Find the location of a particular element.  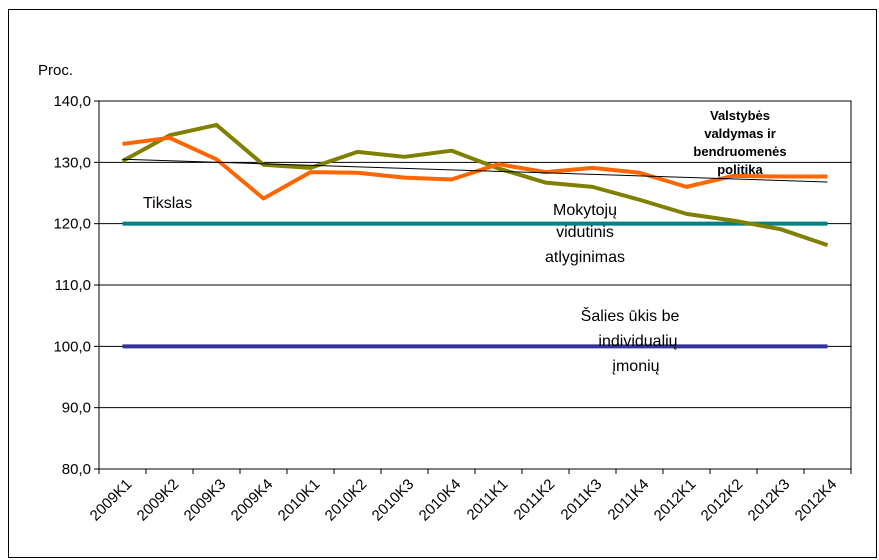

annotation-salies-line: individualių is located at coordinates (637, 341).